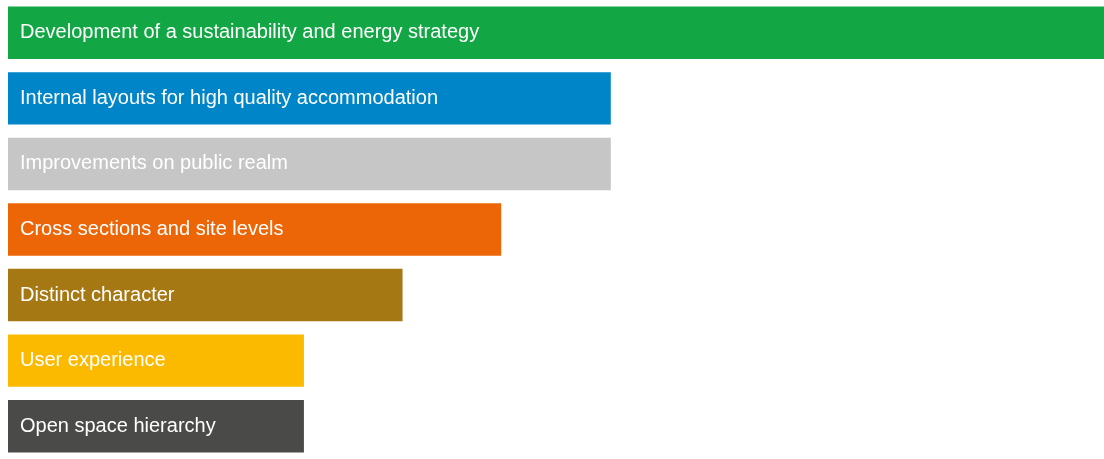  I want to click on y-tick-label: Cross sections and site levels, so click(152, 228).